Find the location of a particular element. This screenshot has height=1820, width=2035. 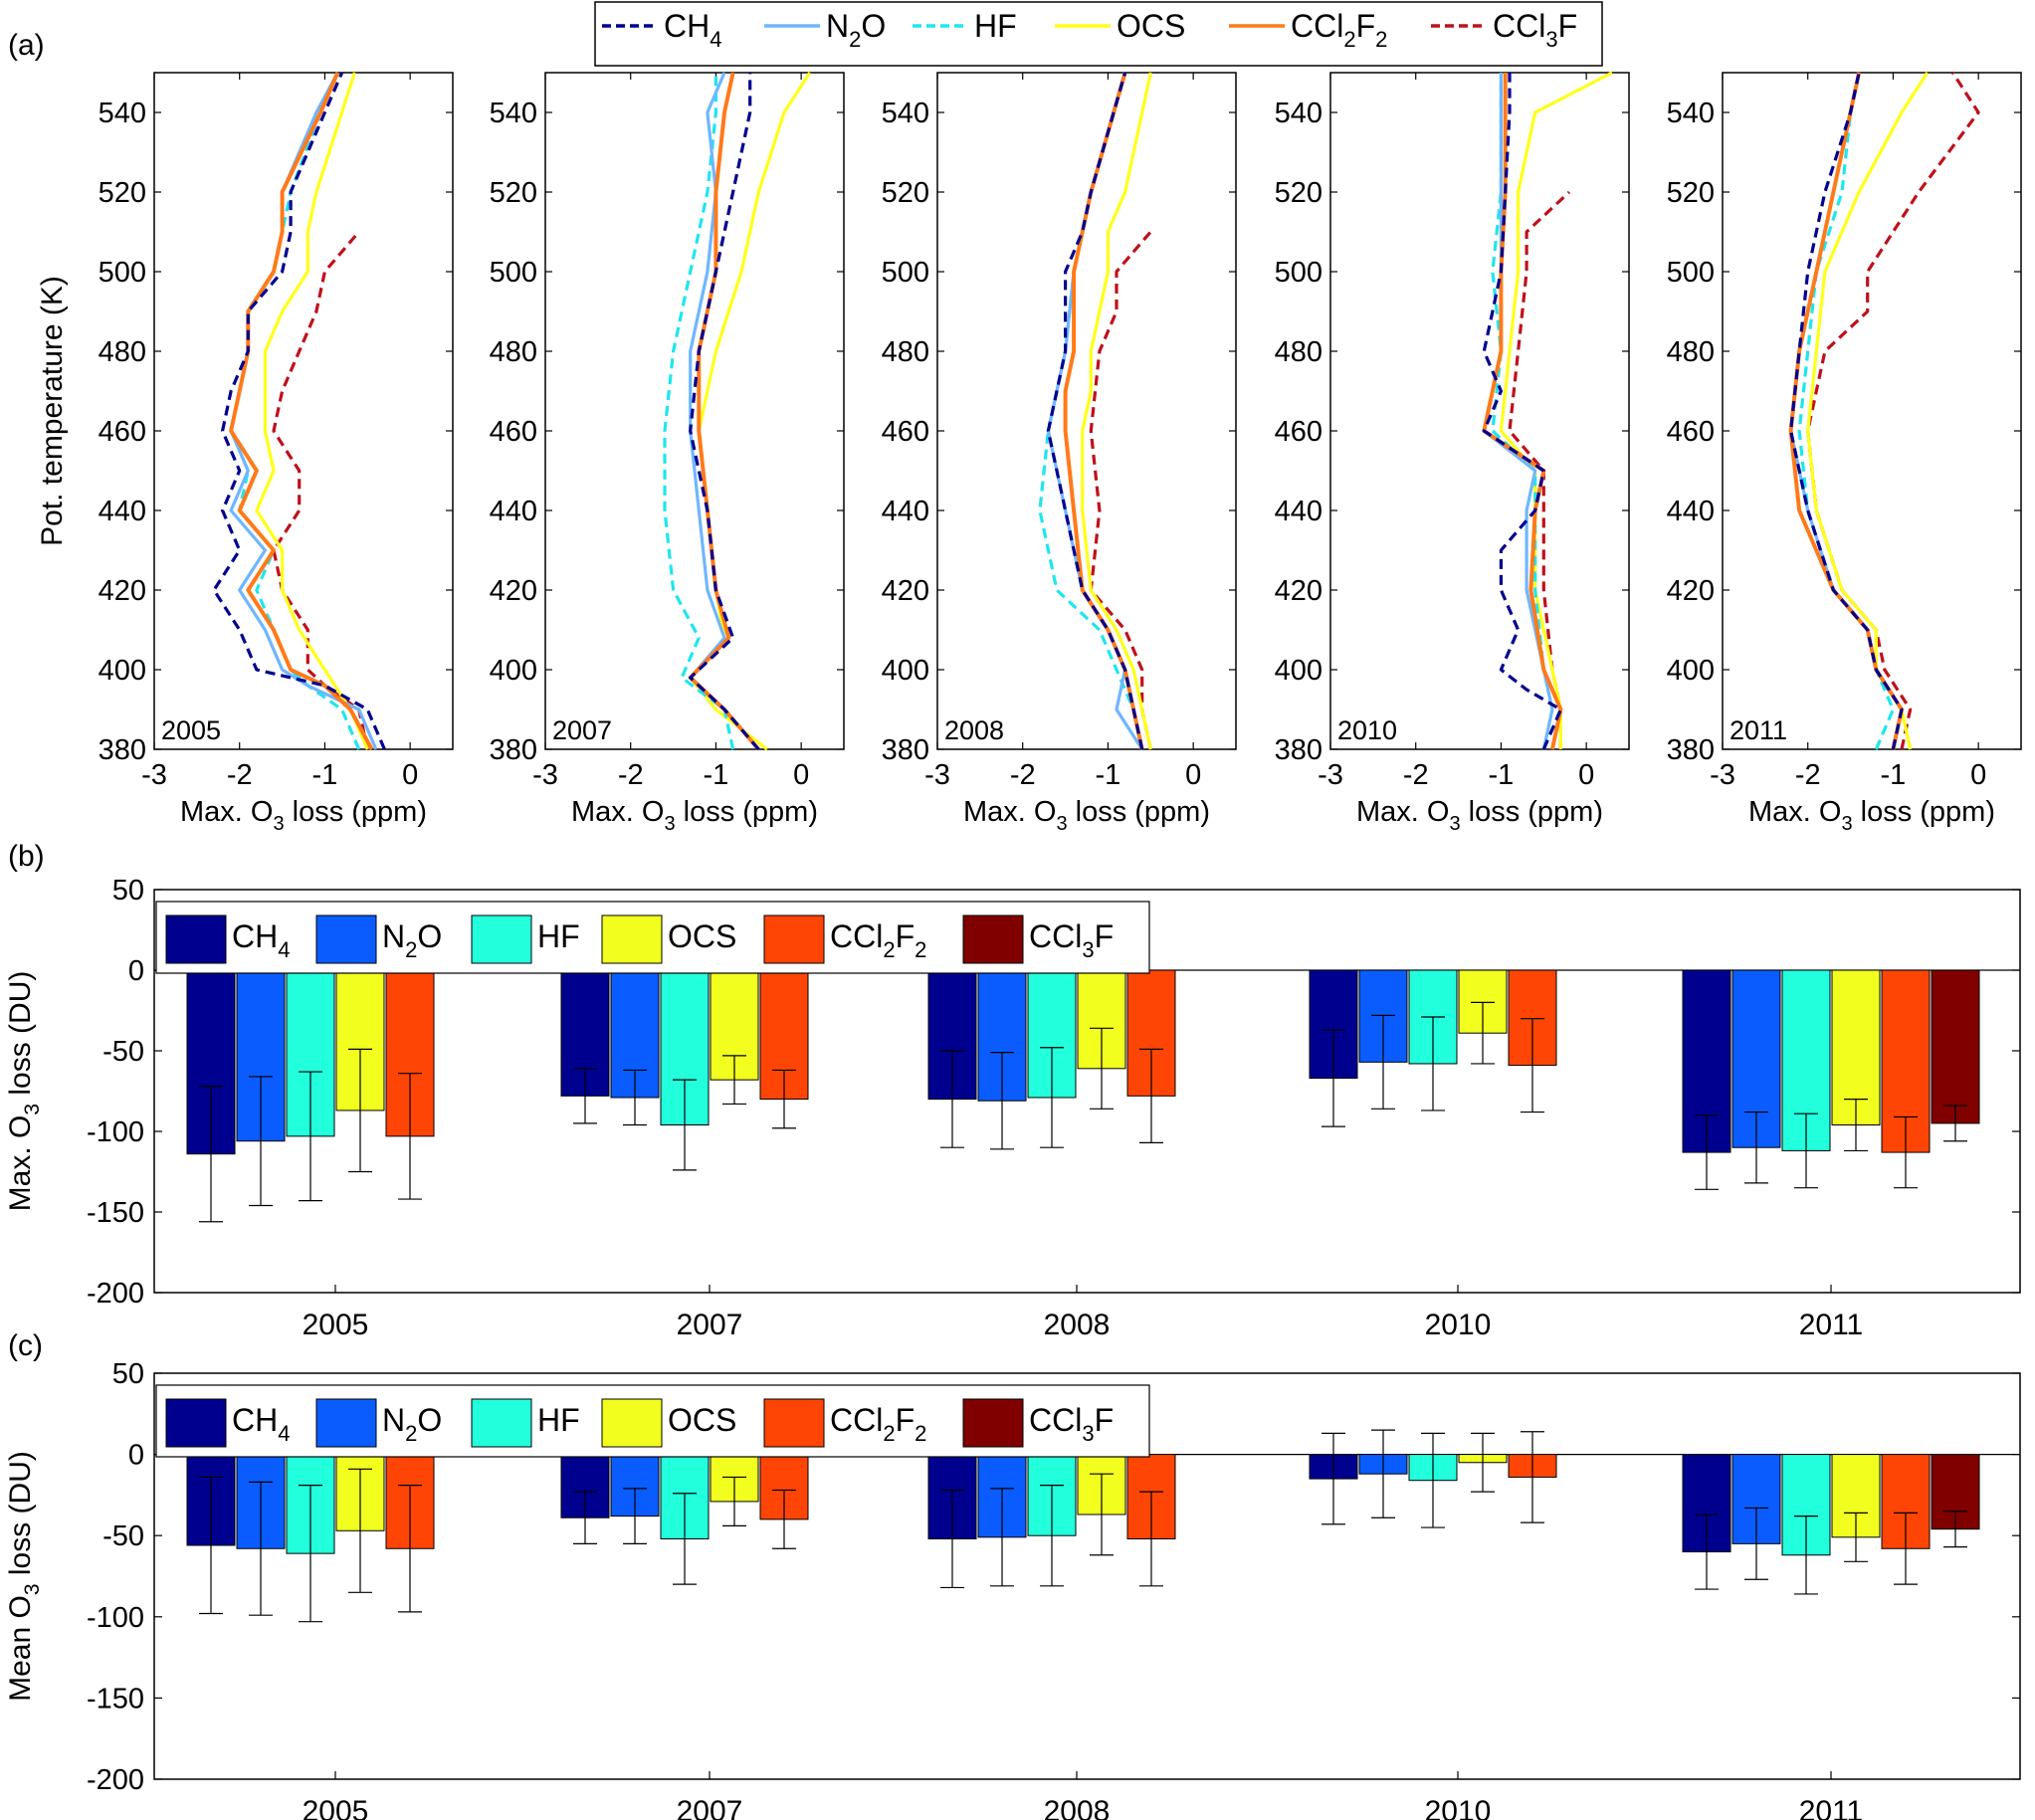

line-N2O-2011 is located at coordinates (1846, 411).